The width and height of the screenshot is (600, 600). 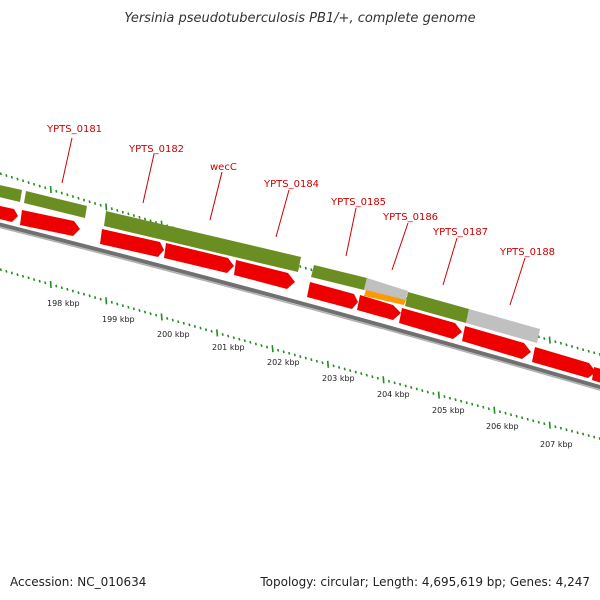 What do you see at coordinates (385, 297) in the screenshot?
I see `forward-gene-rna` at bounding box center [385, 297].